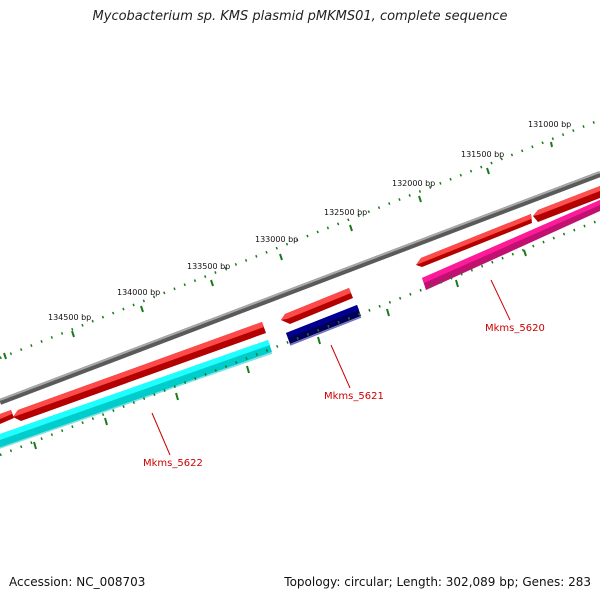 The image size is (600, 600). I want to click on forward-gene-mid, so click(474, 240).